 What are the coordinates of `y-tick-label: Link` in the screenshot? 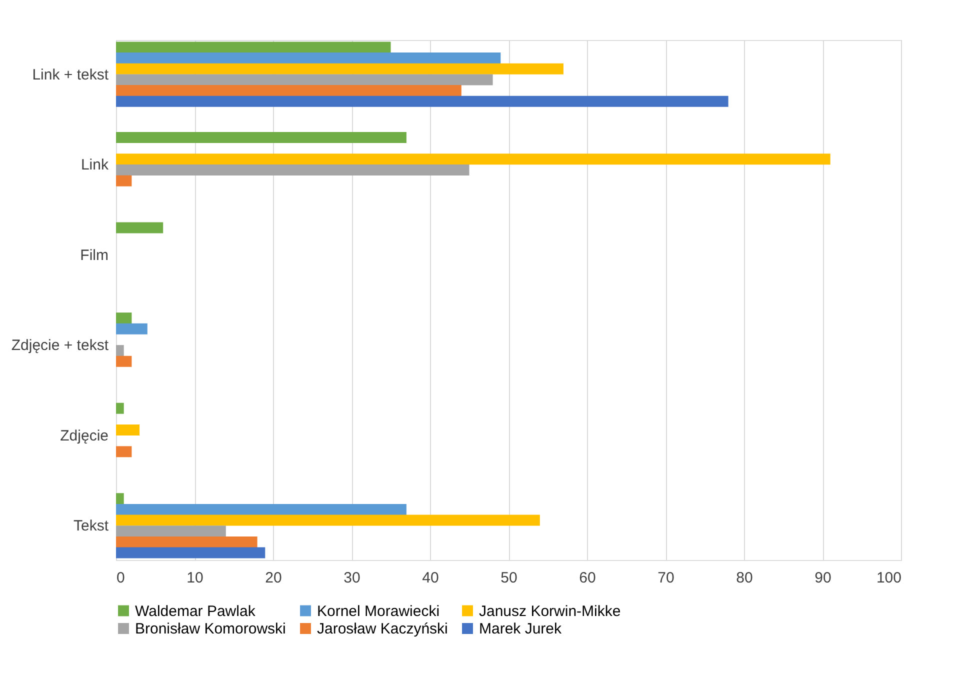 It's located at (94, 165).